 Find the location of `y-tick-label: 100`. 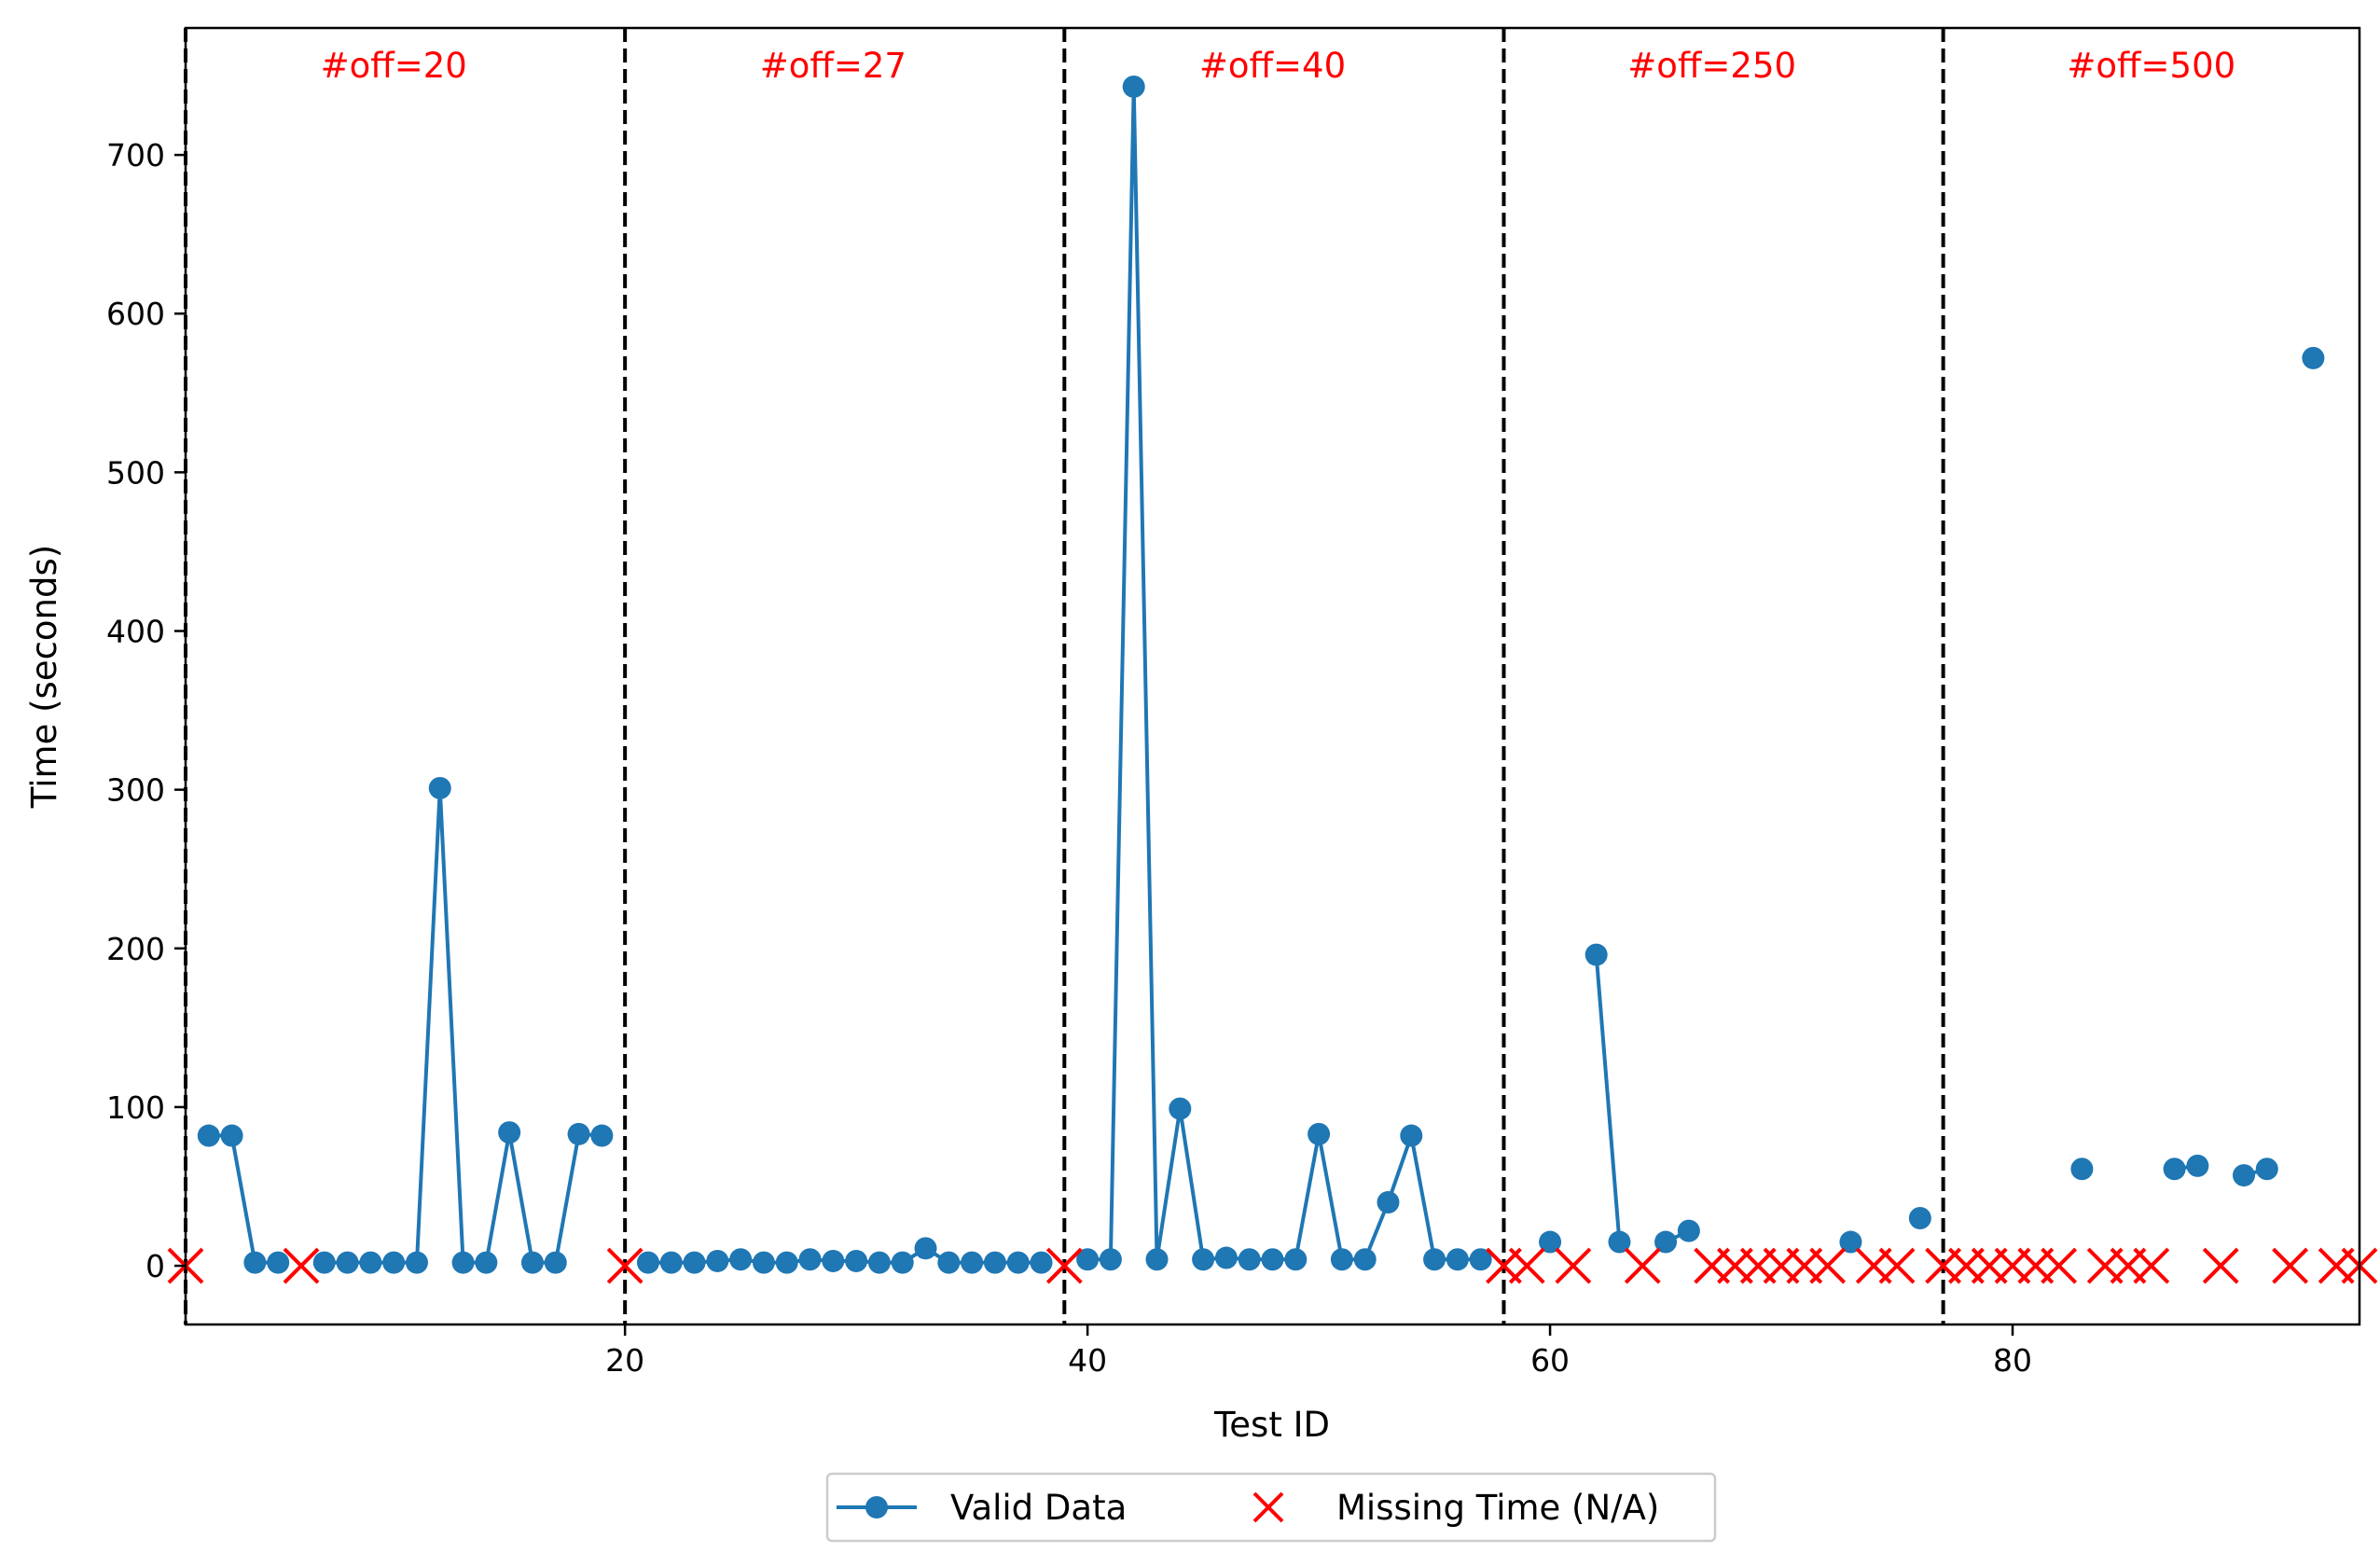

y-tick-label: 100 is located at coordinates (135, 1107).